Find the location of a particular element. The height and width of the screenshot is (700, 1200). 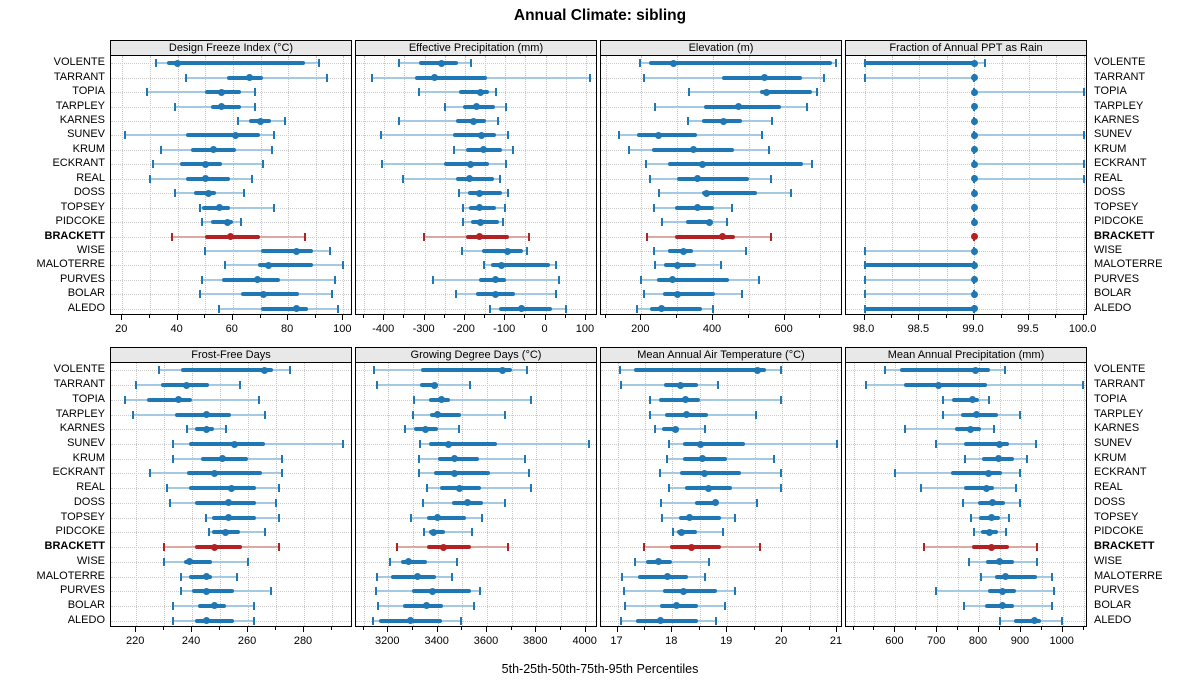

row-label-left: SUNEV is located at coordinates (86, 443).